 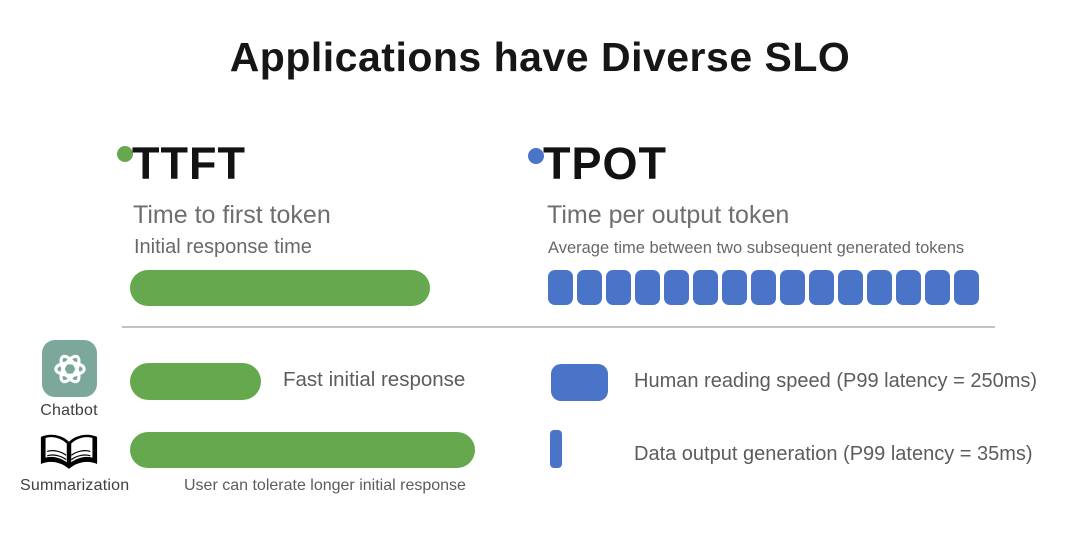 I want to click on summarization-ttft-bar, so click(x=302, y=450).